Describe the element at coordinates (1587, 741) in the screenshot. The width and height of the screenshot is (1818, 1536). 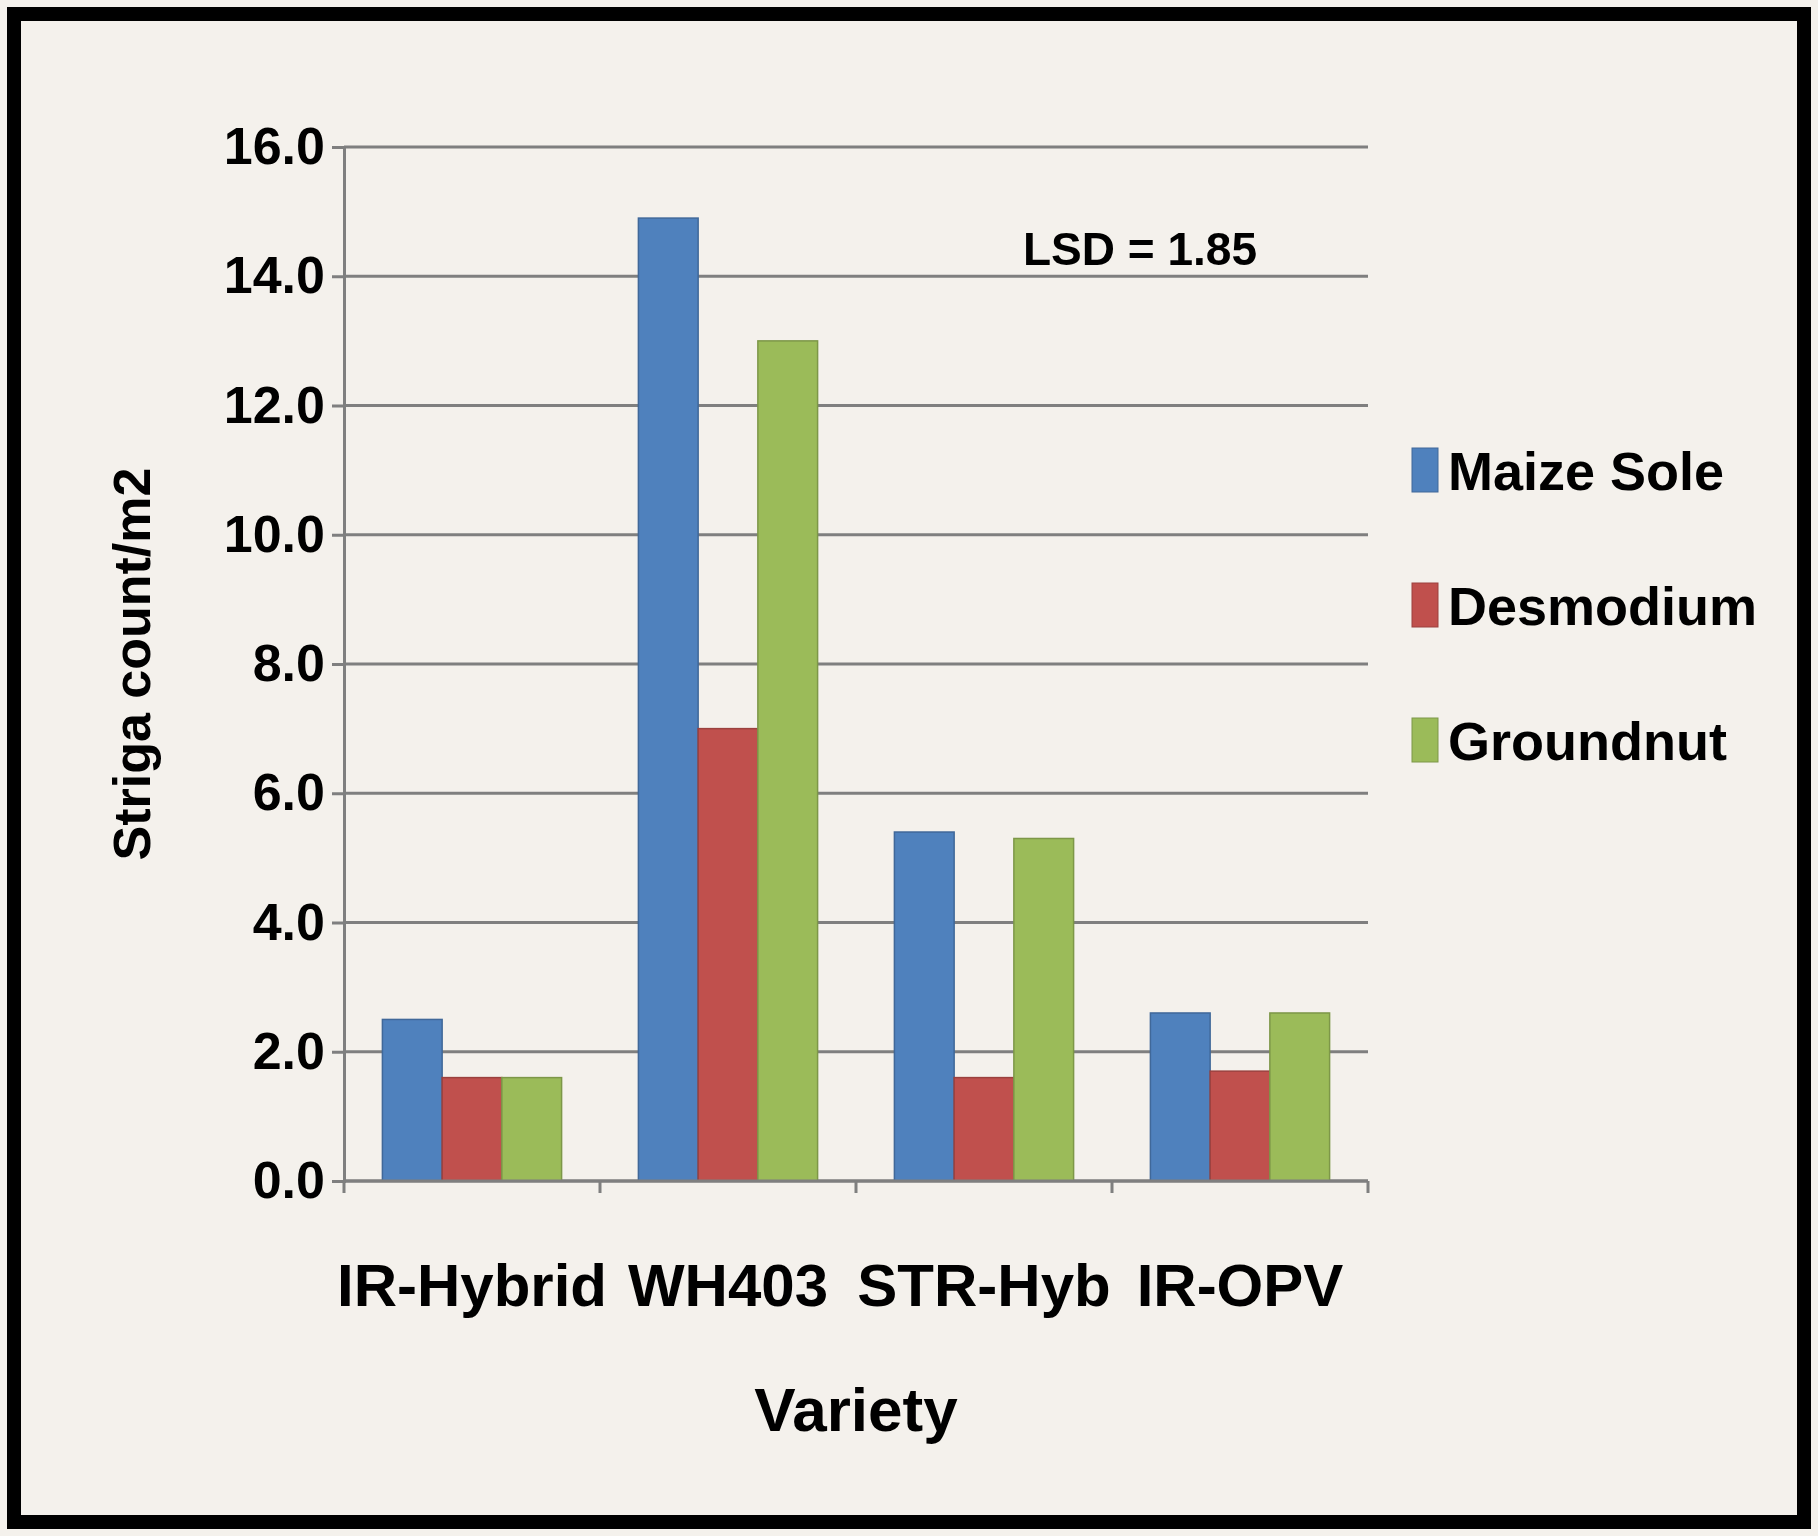
I see `legend-label: Groundnut` at that location.